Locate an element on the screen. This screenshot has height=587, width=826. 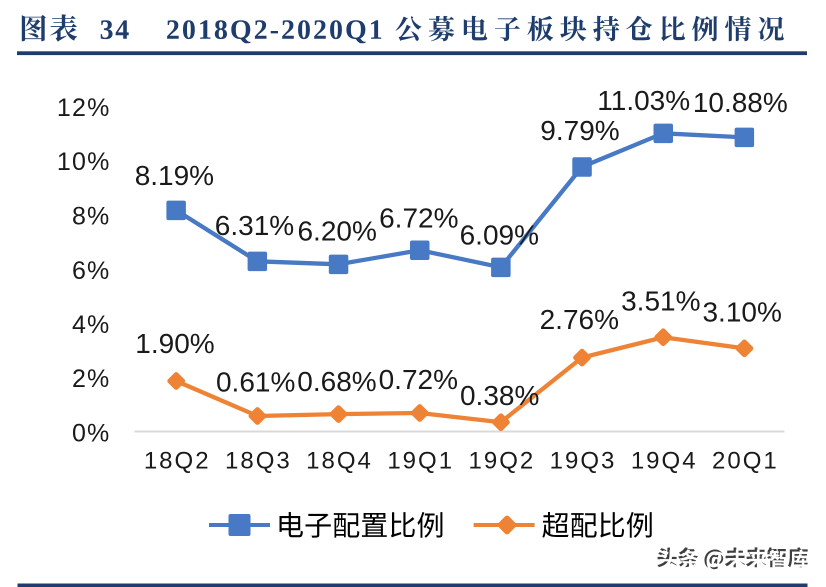
svg-text: 4% is located at coordinates (91, 325).